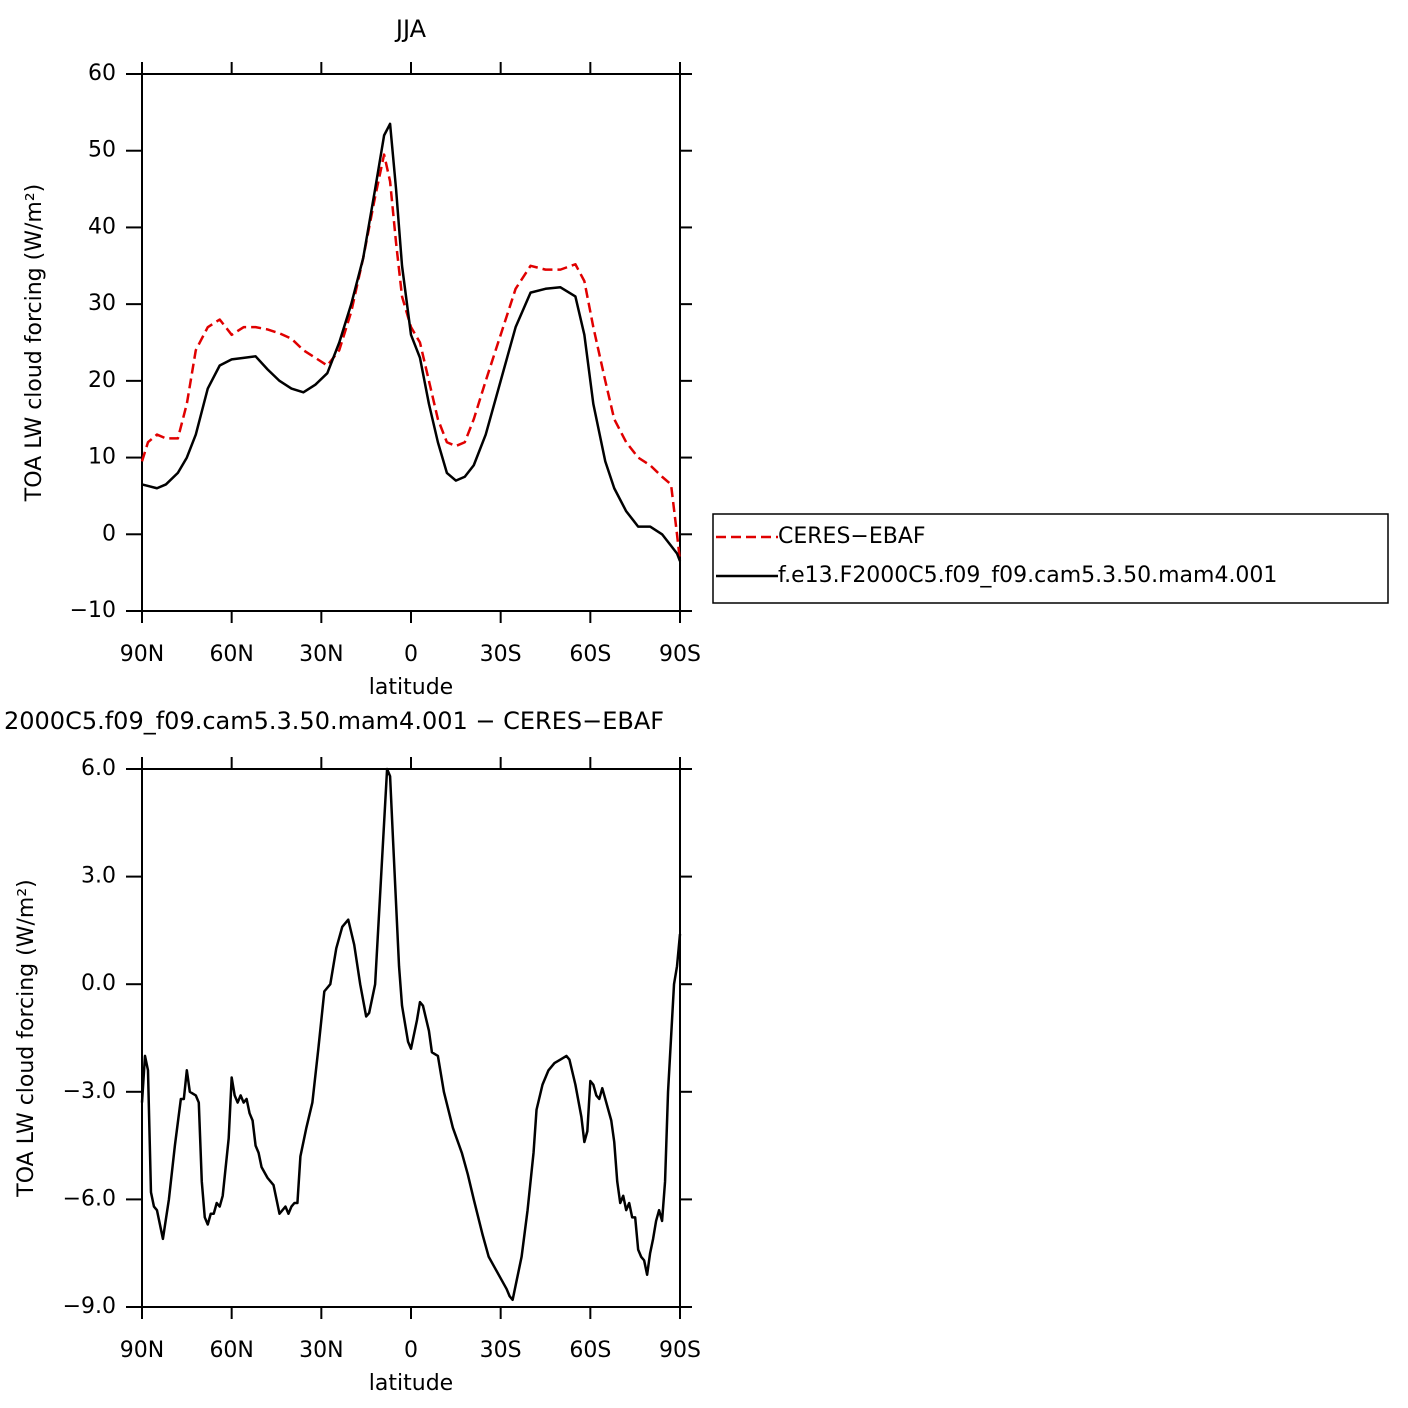 This screenshot has width=1408, height=1408. I want to click on y-tick-label: 20, so click(102, 380).